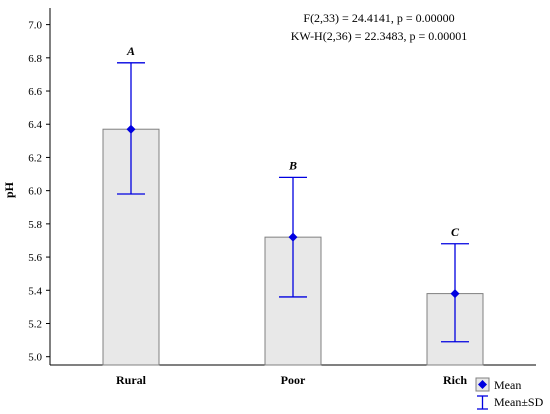  I want to click on group-letter: C, so click(455, 232).